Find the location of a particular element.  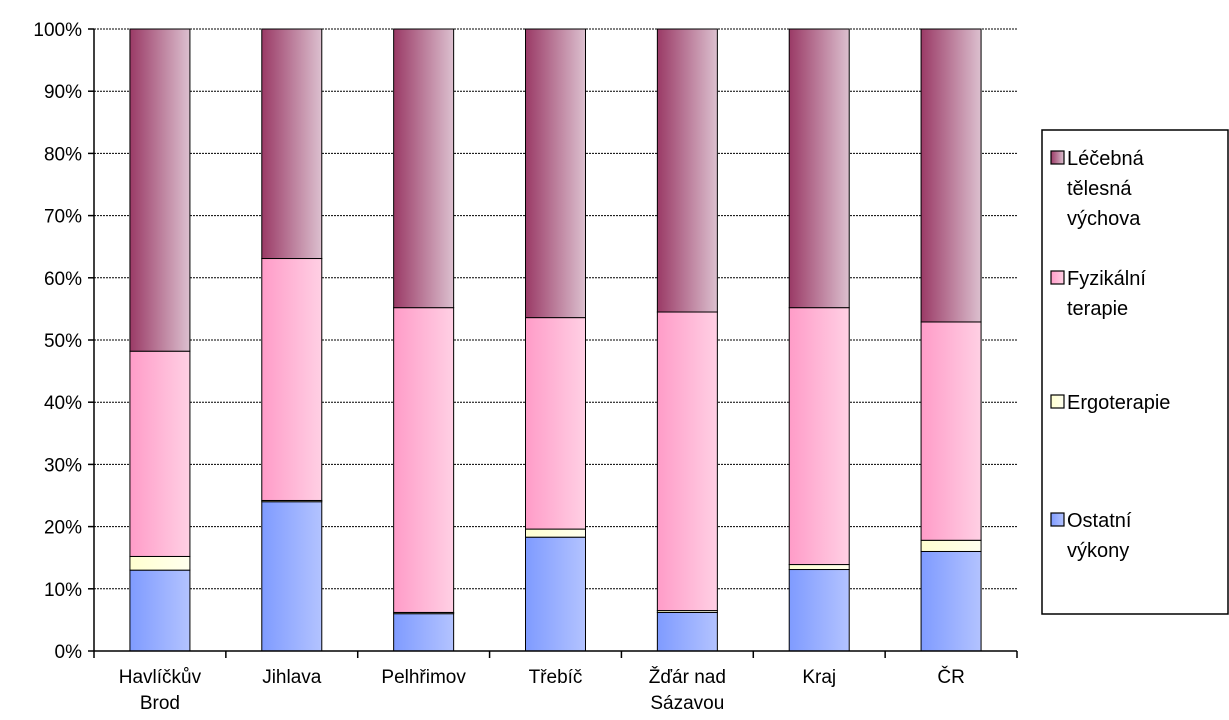

y-tick-label: 0% is located at coordinates (69, 652).